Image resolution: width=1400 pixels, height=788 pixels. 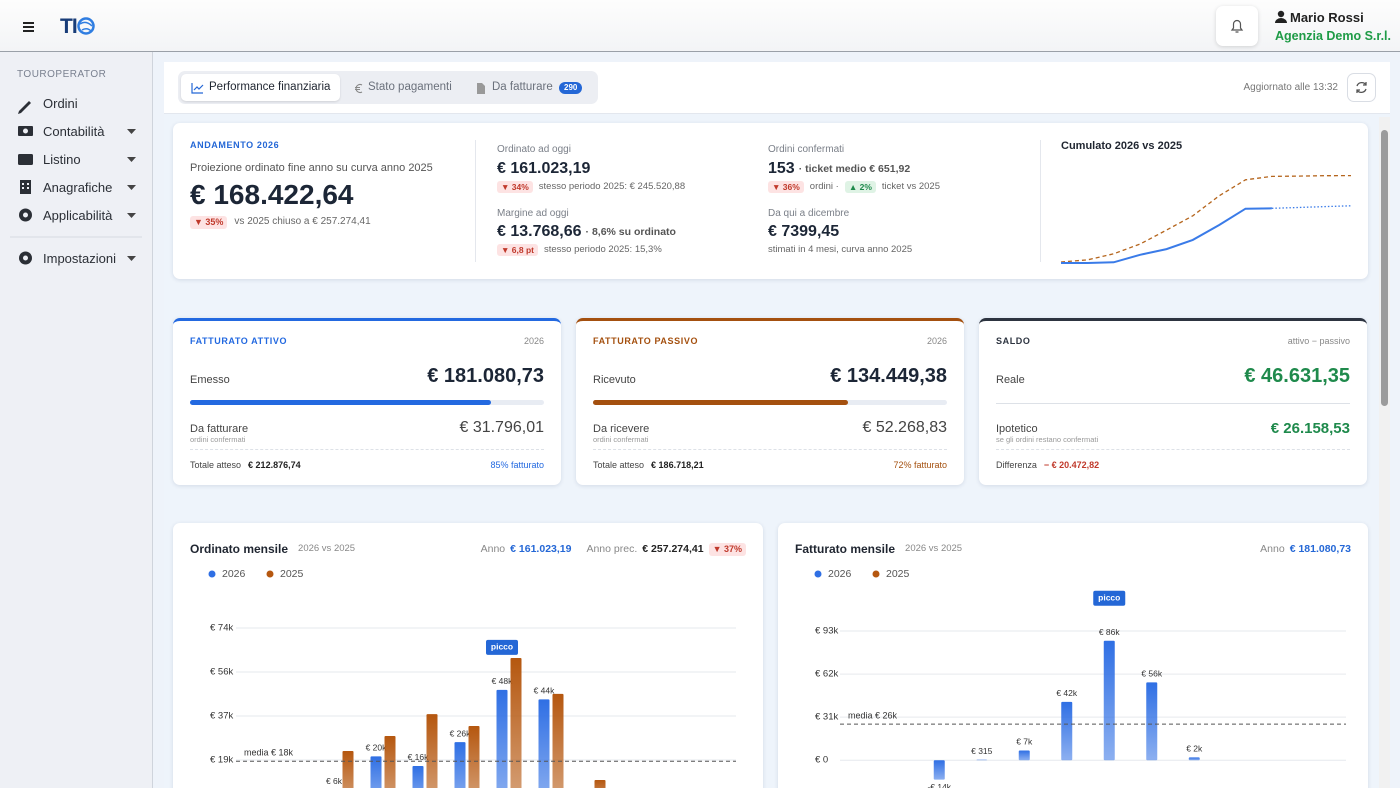 What do you see at coordinates (25, 187) in the screenshot?
I see `icon-registry` at bounding box center [25, 187].